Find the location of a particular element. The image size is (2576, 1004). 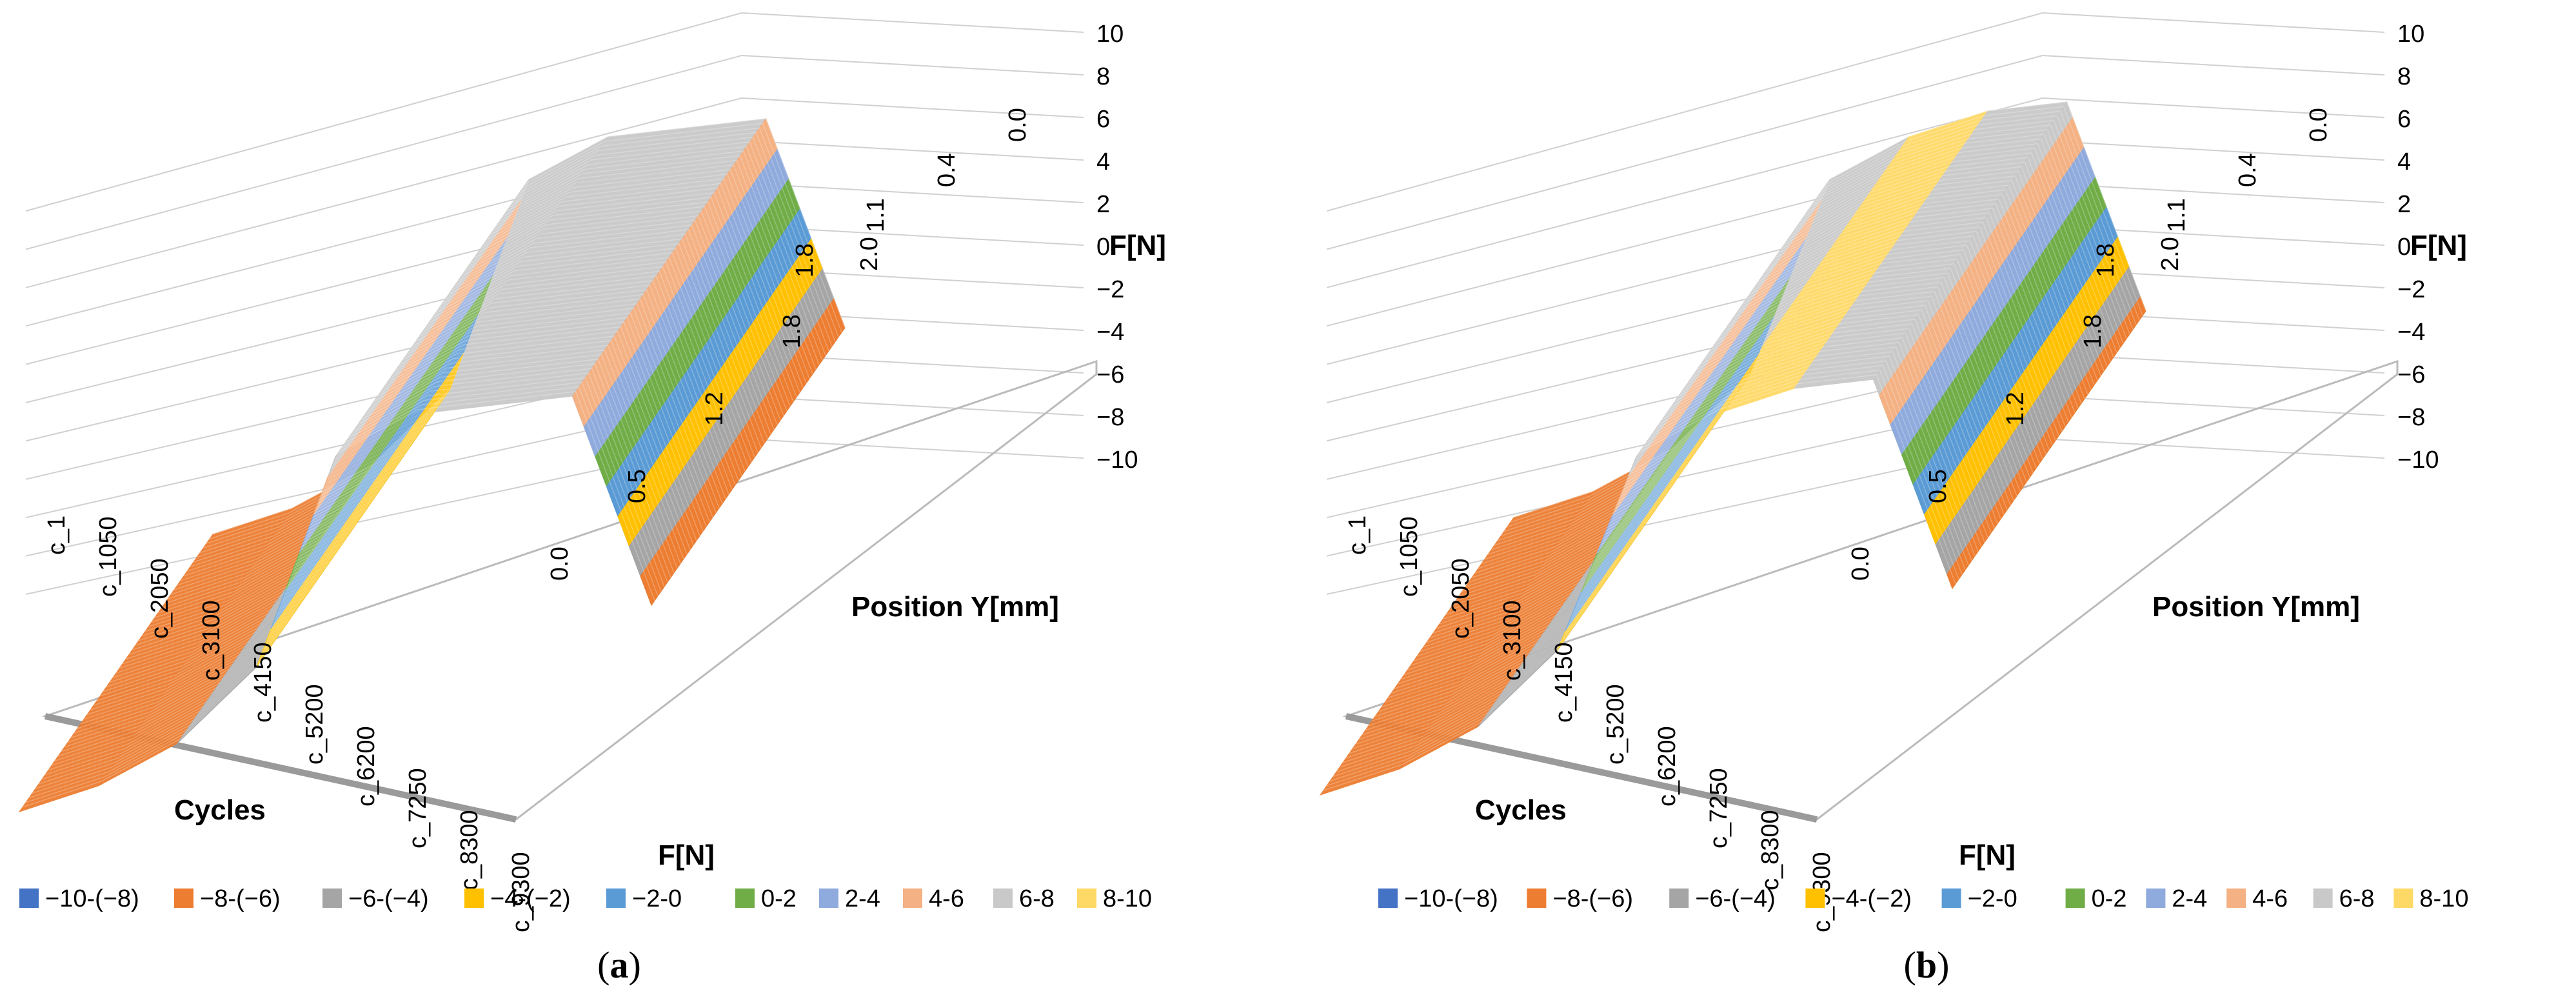

legend-label: −10-(−8) is located at coordinates (92, 898).